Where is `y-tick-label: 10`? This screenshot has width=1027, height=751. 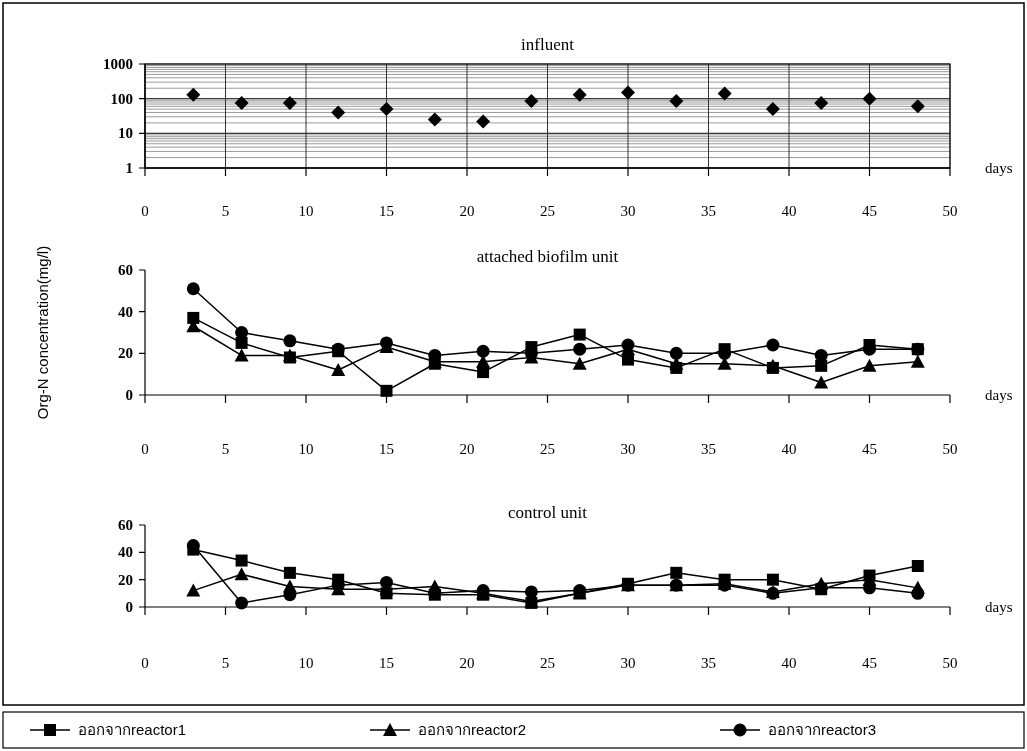 y-tick-label: 10 is located at coordinates (125, 133).